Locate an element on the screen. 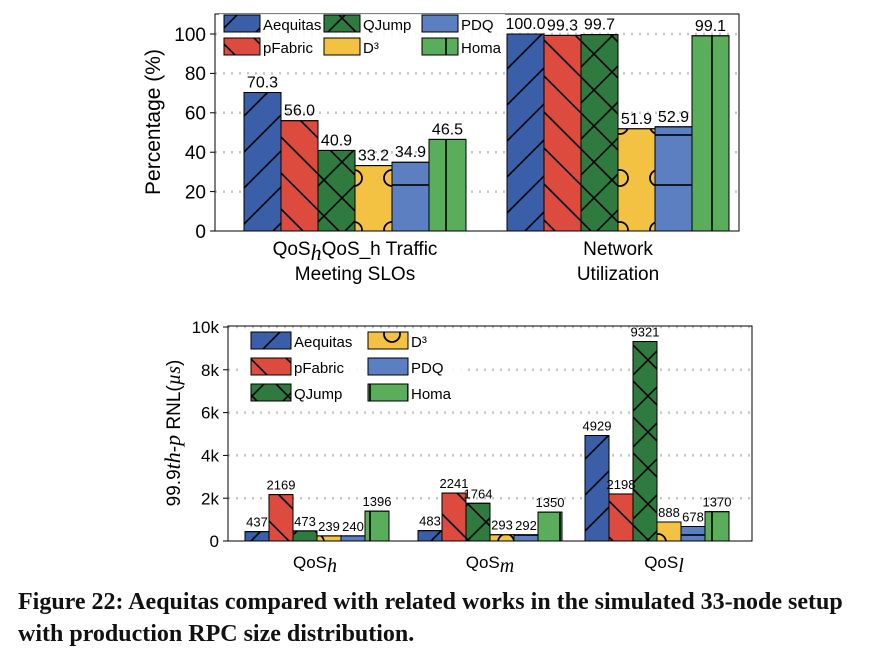  bar-qjump-1-hatch is located at coordinates (478, 522).